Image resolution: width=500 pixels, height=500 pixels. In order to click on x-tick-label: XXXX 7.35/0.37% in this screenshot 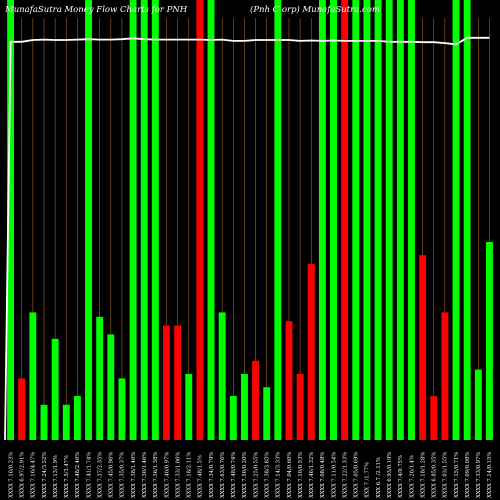, I will do `click(123, 475)`.